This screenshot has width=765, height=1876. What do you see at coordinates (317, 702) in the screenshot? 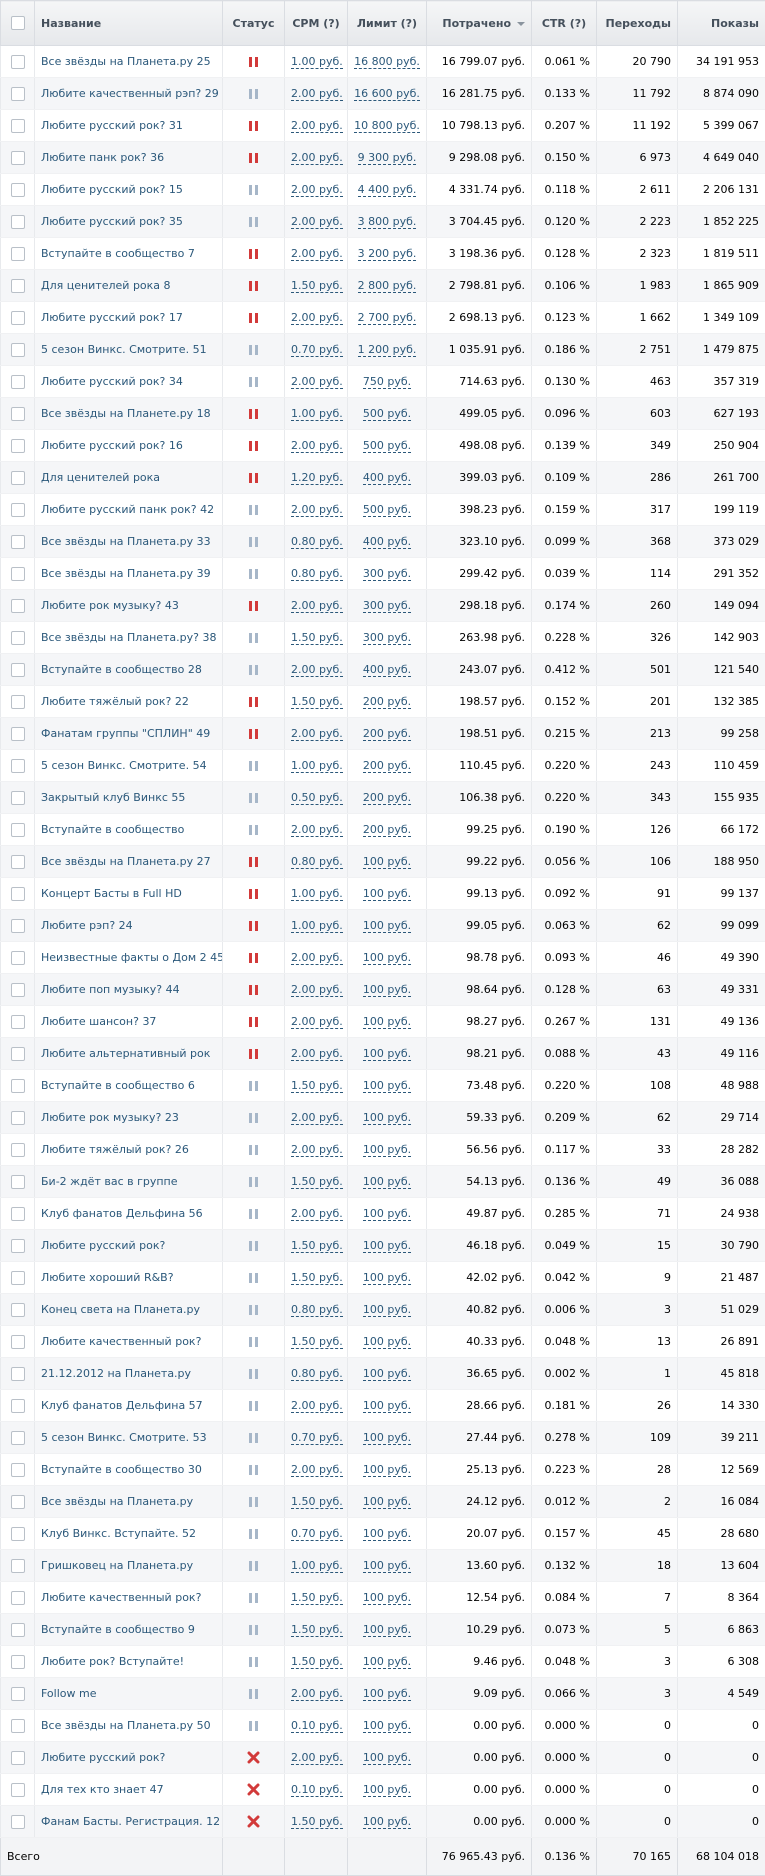
I see `cpm: 1.50 руб.` at bounding box center [317, 702].